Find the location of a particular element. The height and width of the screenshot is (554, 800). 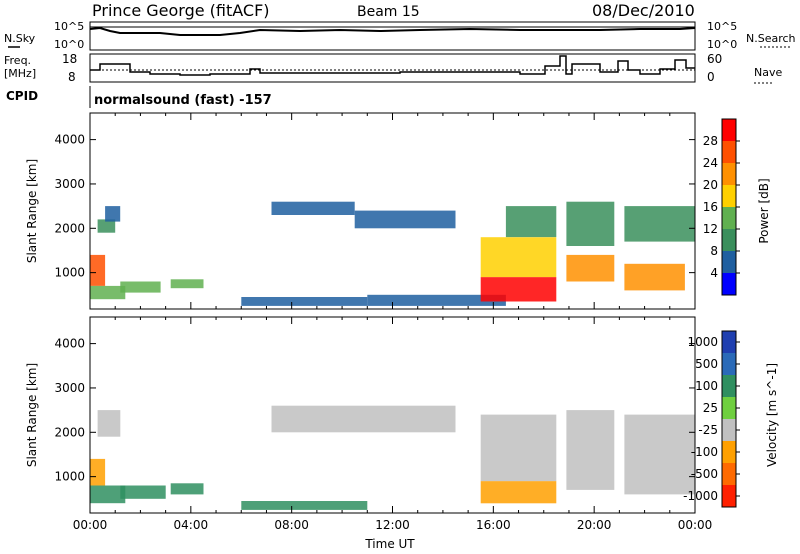

y-tick-label: 4000 is located at coordinates (69, 140).